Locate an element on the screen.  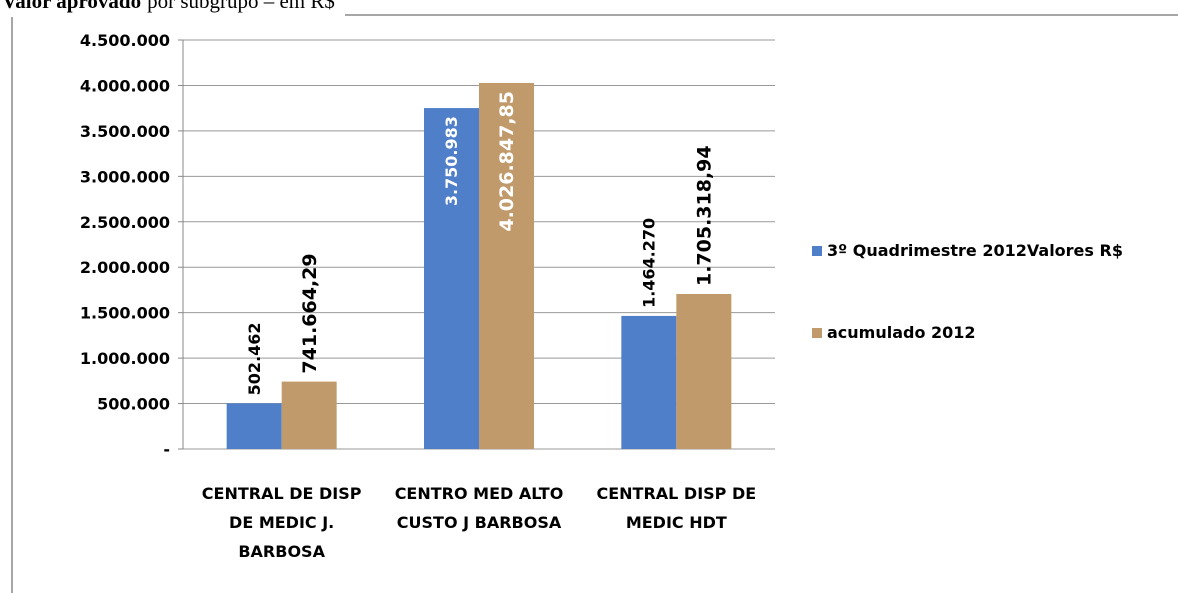
chart-title: Valor aprovado por subgrupo – em R$ is located at coordinates (168, 6).